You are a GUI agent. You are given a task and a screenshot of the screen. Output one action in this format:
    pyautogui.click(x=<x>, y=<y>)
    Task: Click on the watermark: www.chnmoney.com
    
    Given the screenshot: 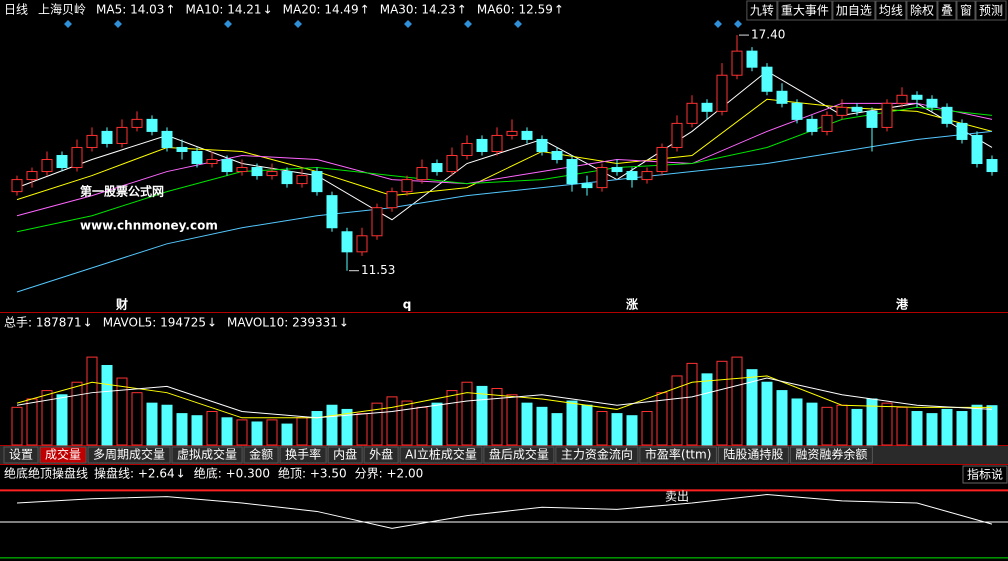 What is the action you would take?
    pyautogui.click(x=149, y=226)
    